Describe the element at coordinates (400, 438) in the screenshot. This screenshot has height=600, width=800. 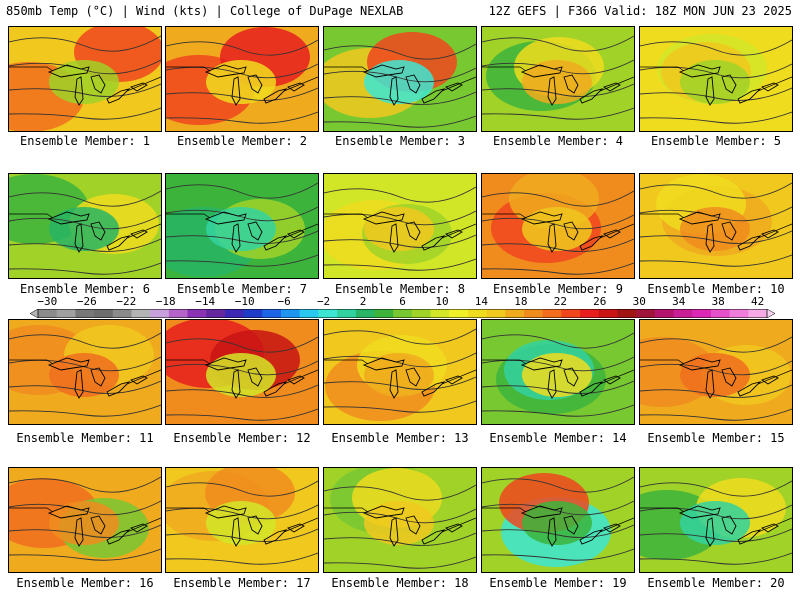
I see `ensemble-member-caption: Ensemble Member: 13` at that location.